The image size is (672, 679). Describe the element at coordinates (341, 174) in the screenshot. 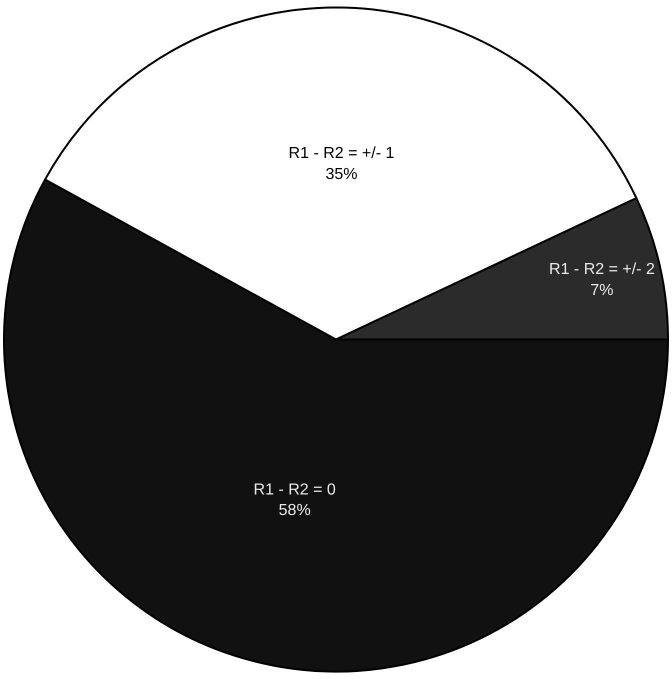

I see `data-label: 35%` at that location.